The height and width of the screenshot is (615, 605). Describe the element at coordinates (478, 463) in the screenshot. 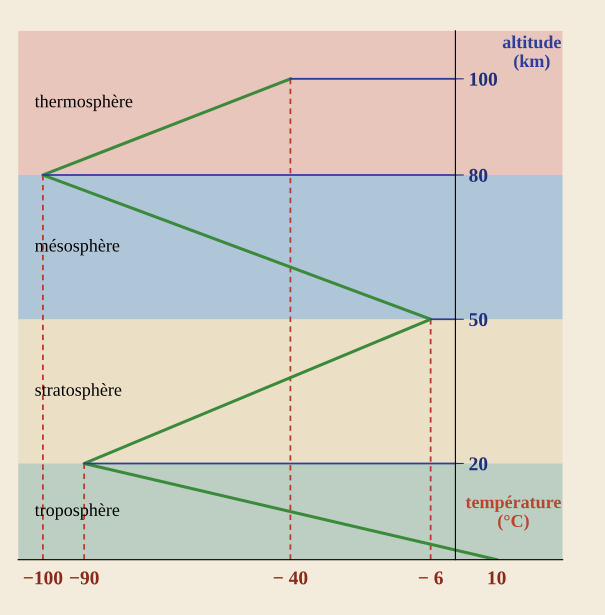

I see `y-tick-label: 20` at that location.